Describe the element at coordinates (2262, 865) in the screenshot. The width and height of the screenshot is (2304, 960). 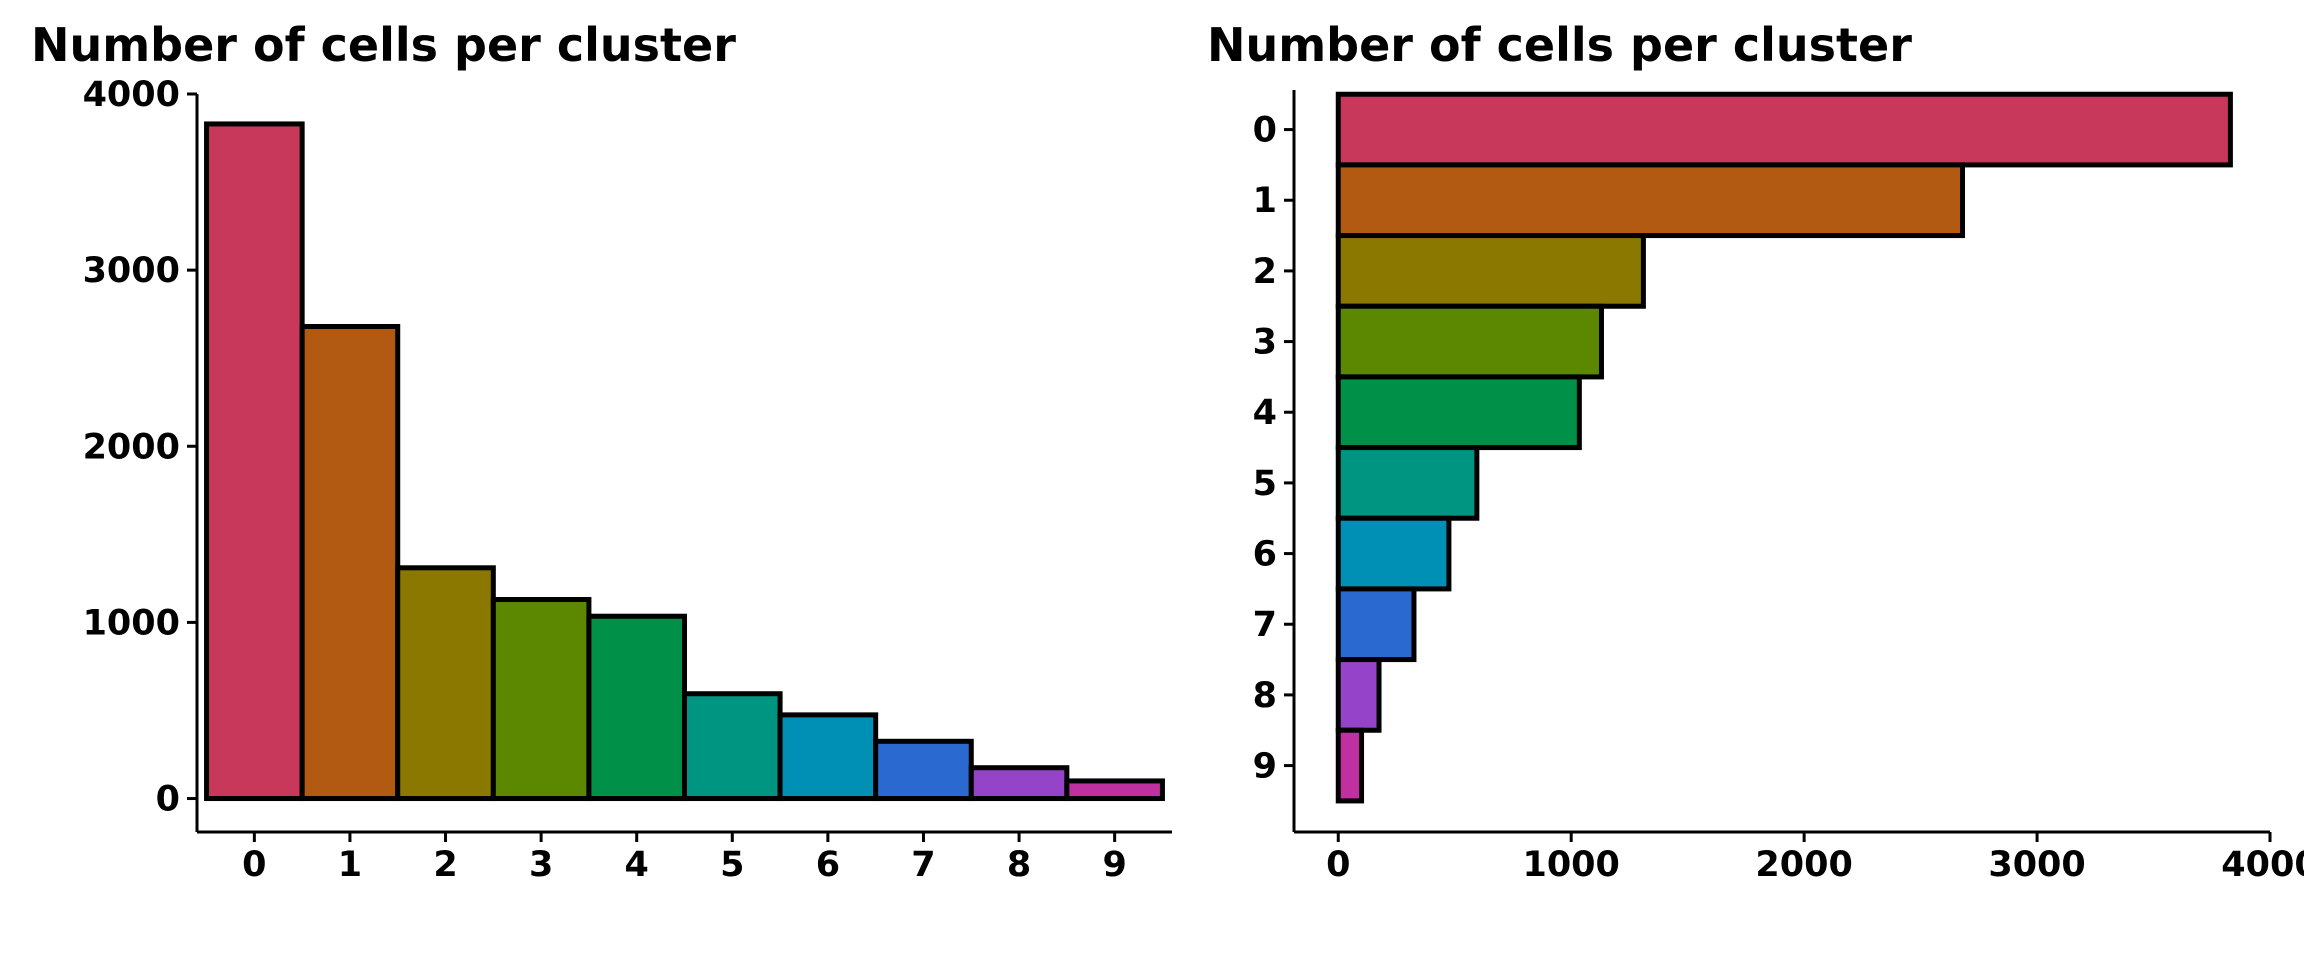
I see `right-x-tick-label: 4000` at that location.